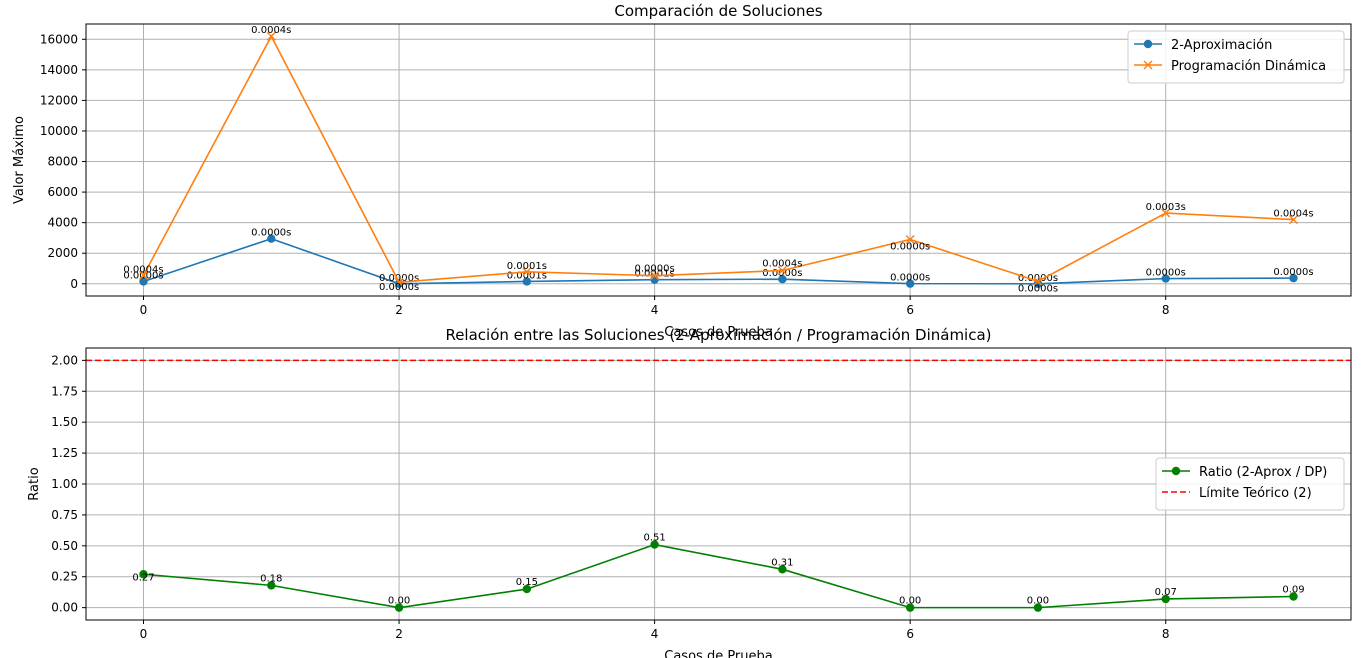 This screenshot has width=1366, height=658. I want to click on y-tick-label: 0.00, so click(64, 608).